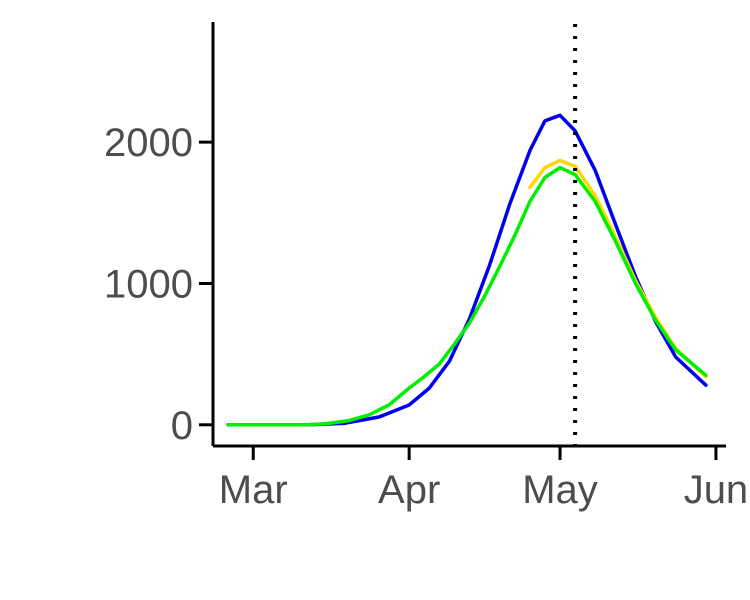 This screenshot has height=600, width=750. I want to click on y-axis-ticks: 0 1000 2000, so click(158, 284).